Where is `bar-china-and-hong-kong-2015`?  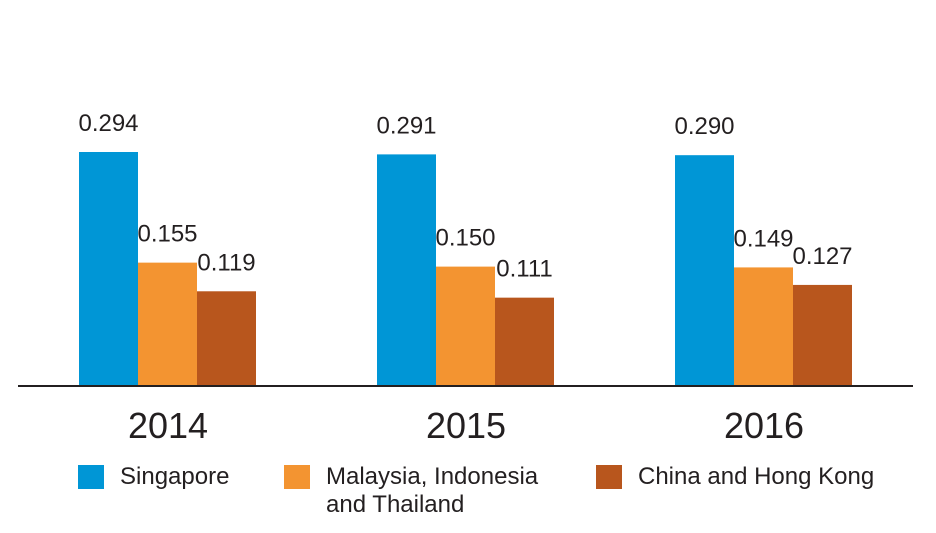
bar-china-and-hong-kong-2015 is located at coordinates (524, 341).